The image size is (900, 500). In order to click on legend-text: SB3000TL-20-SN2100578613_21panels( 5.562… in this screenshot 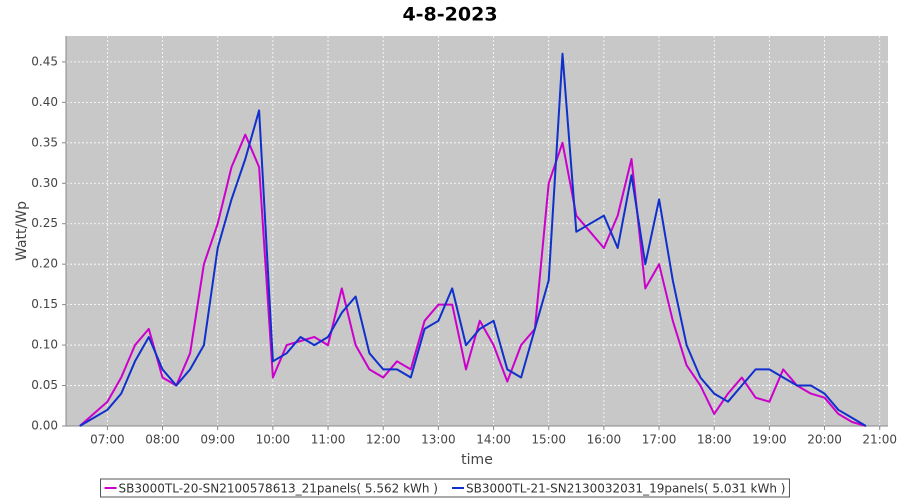, I will do `click(278, 489)`.